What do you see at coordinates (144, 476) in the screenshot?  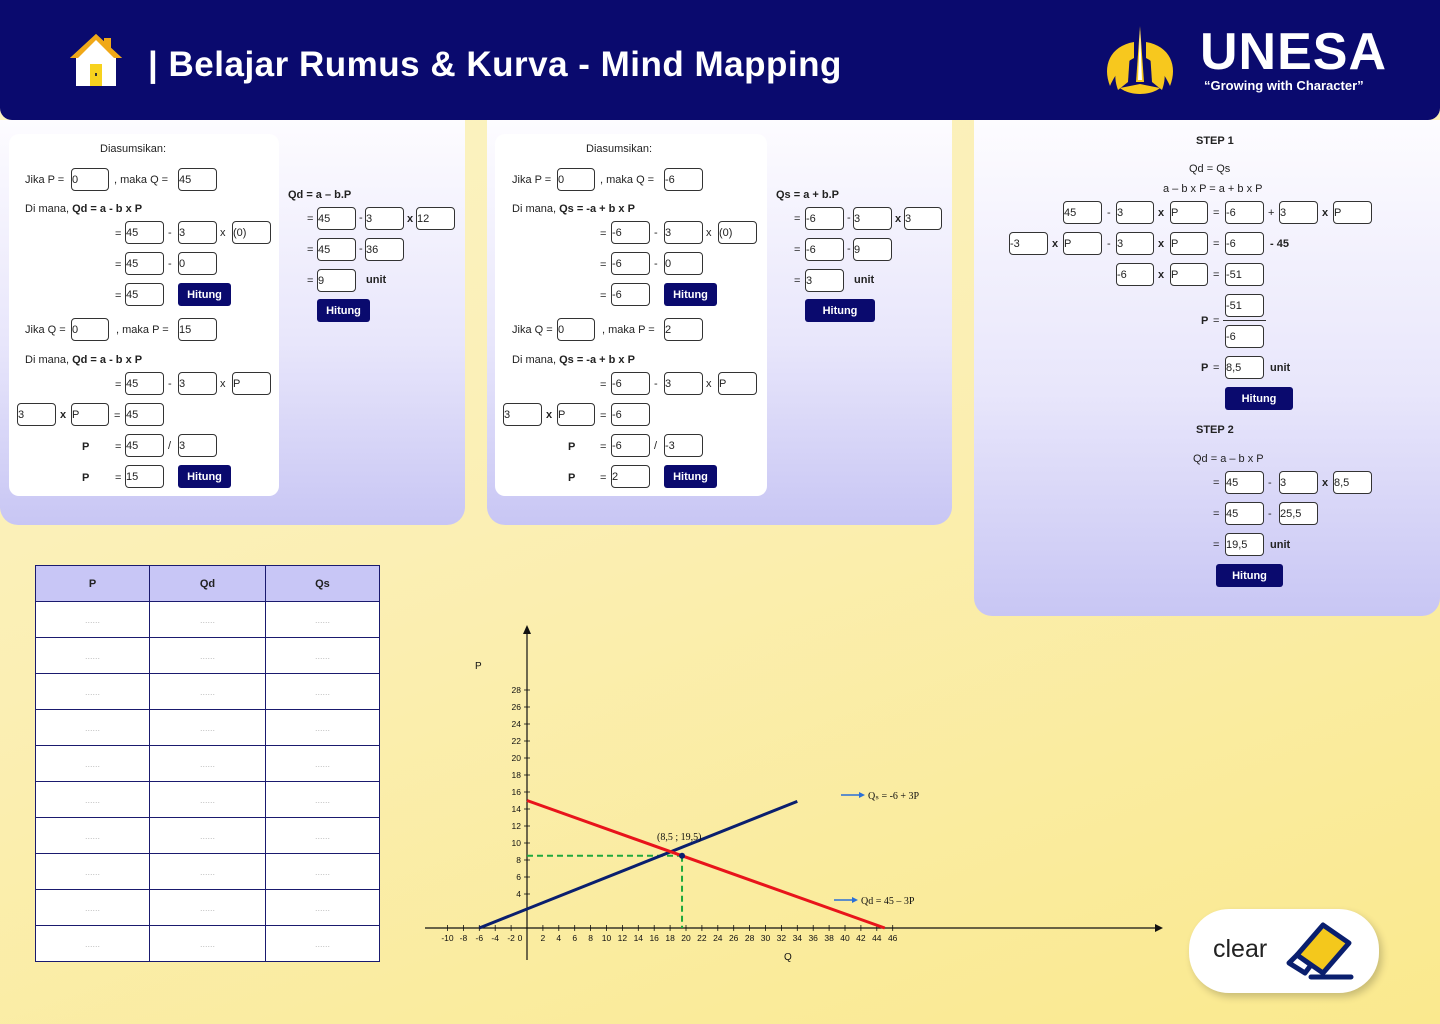 I see `demand-s4` at bounding box center [144, 476].